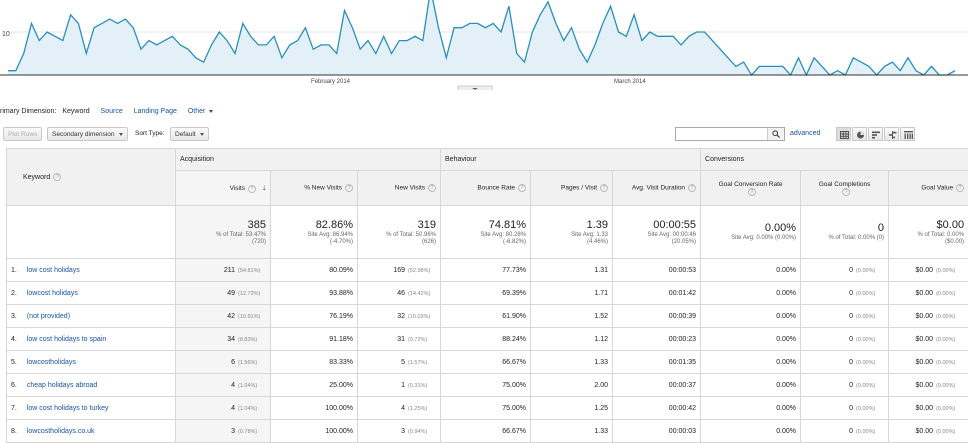 The height and width of the screenshot is (443, 968). Describe the element at coordinates (314, 339) in the screenshot. I see `pct-new-visits-cell: 91.18%` at that location.